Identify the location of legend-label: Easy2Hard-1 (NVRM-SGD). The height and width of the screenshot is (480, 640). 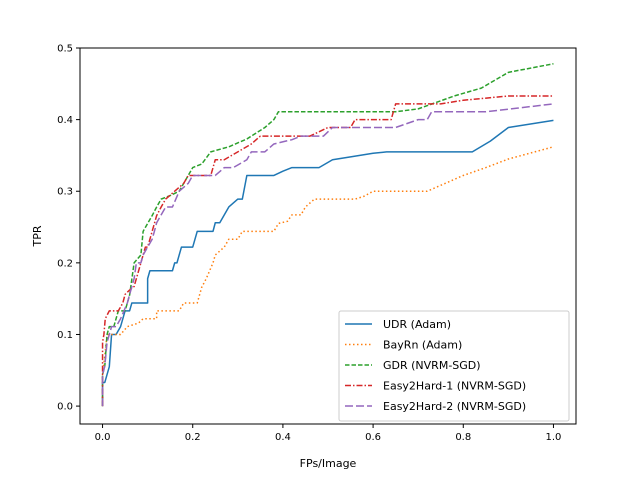
(454, 386).